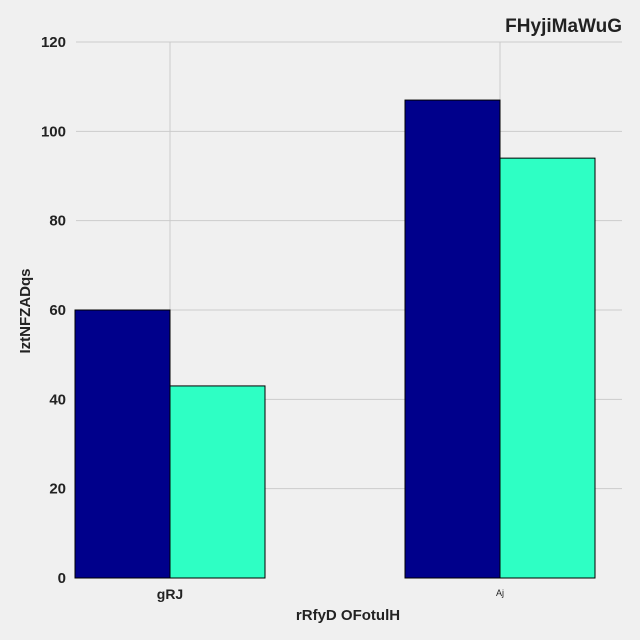 This screenshot has width=640, height=640. I want to click on y-tick-label: 0, so click(62, 578).